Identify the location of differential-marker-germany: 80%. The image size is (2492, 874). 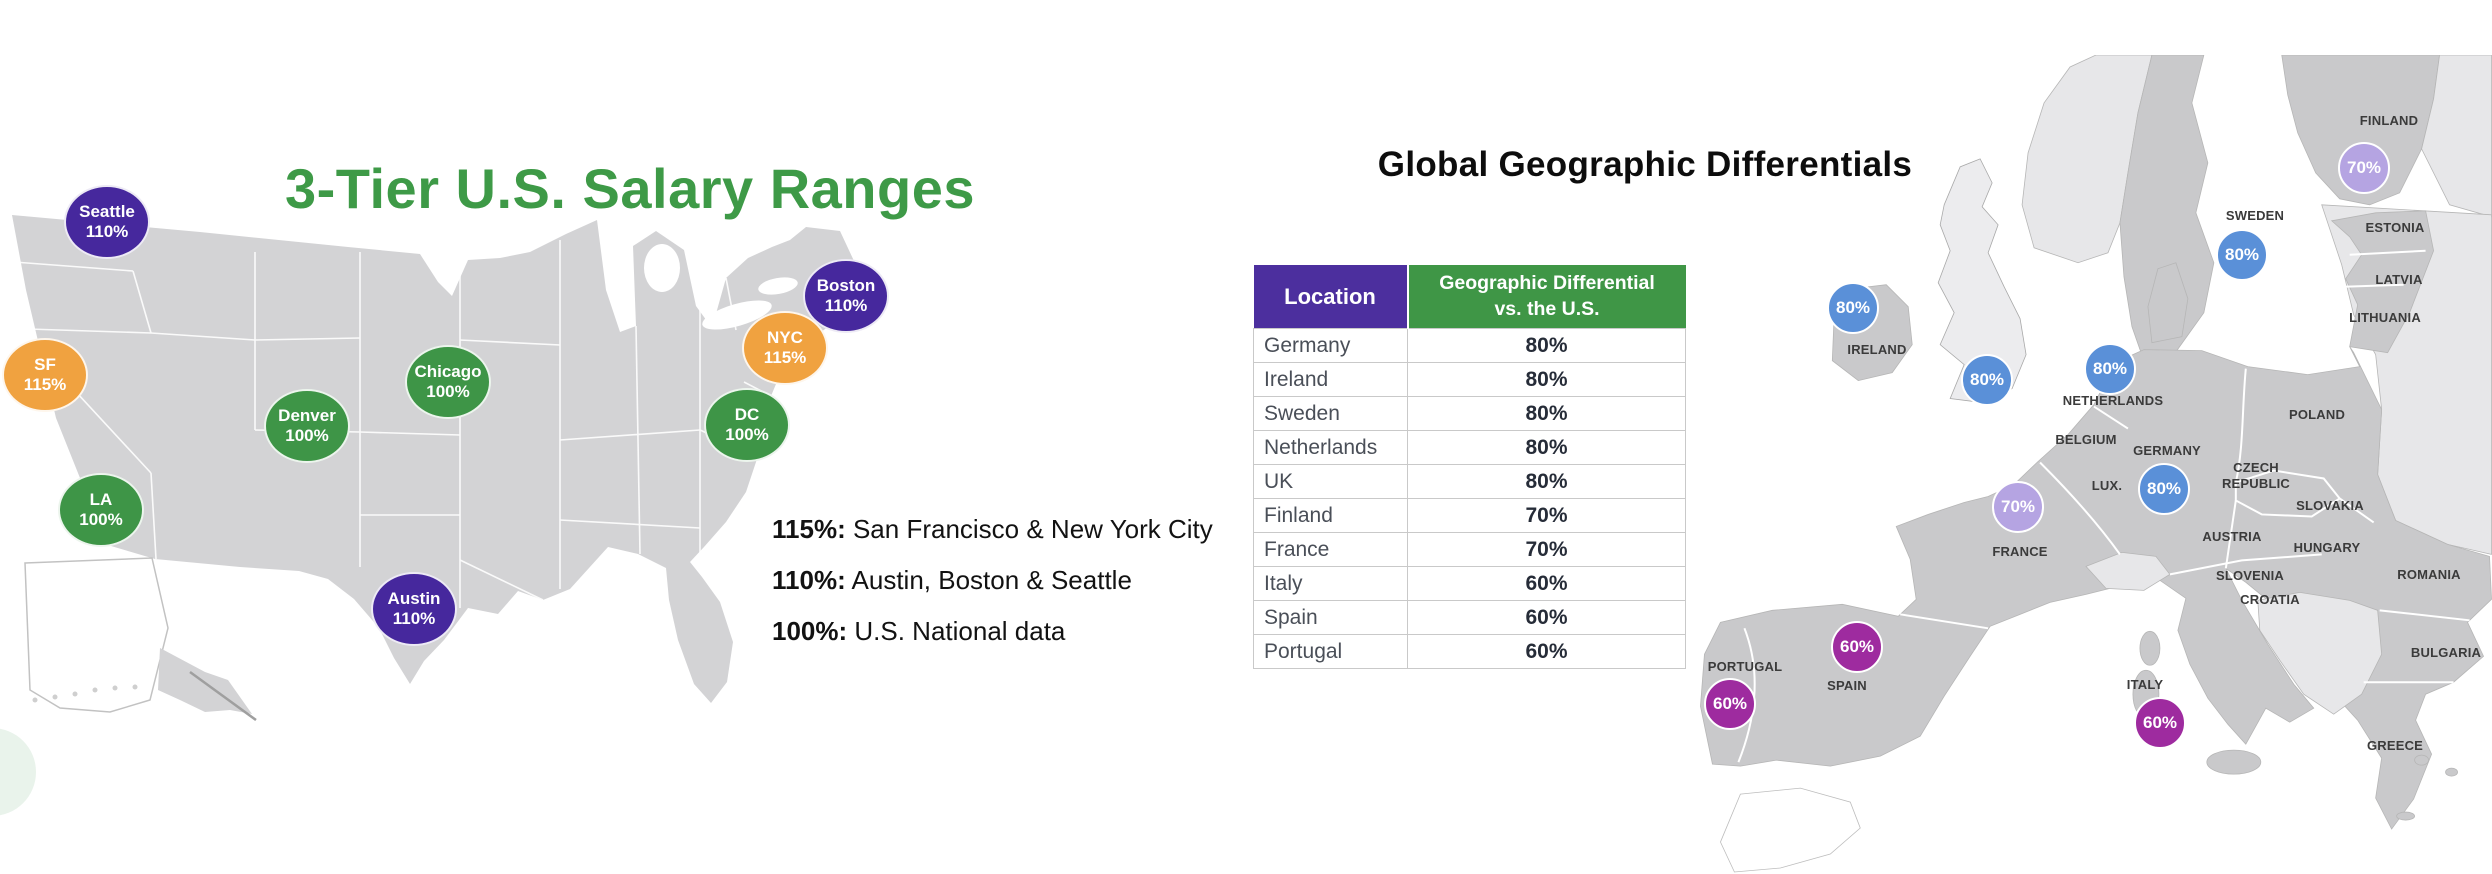
(2164, 489).